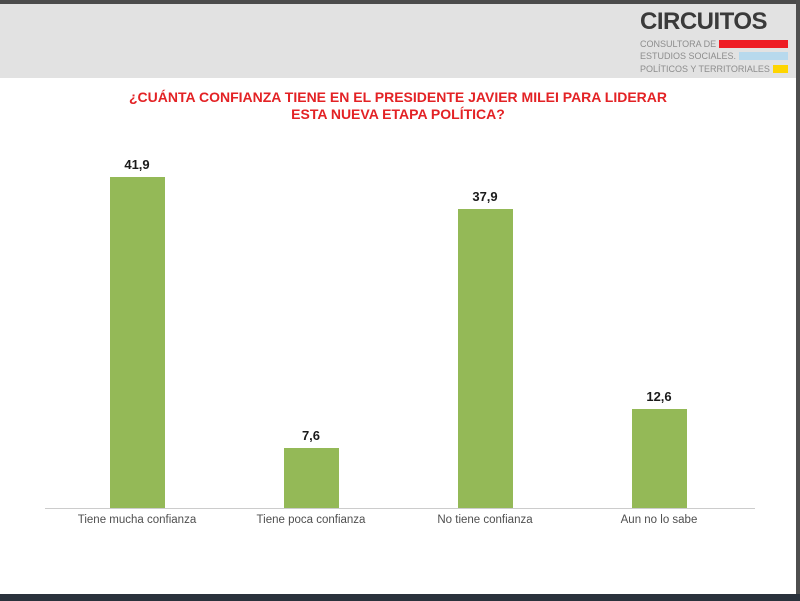 Image resolution: width=800 pixels, height=601 pixels. Describe the element at coordinates (485, 520) in the screenshot. I see `category-label-no-tiene-confianza: No tiene confianza` at that location.